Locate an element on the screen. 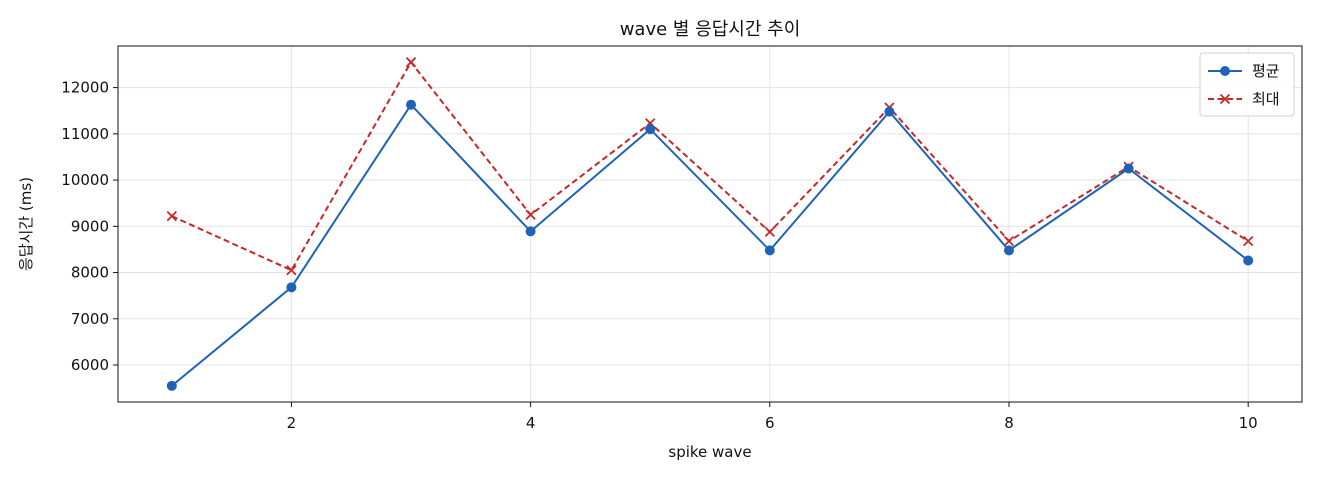  y-tick-label: 9000 is located at coordinates (90, 226).